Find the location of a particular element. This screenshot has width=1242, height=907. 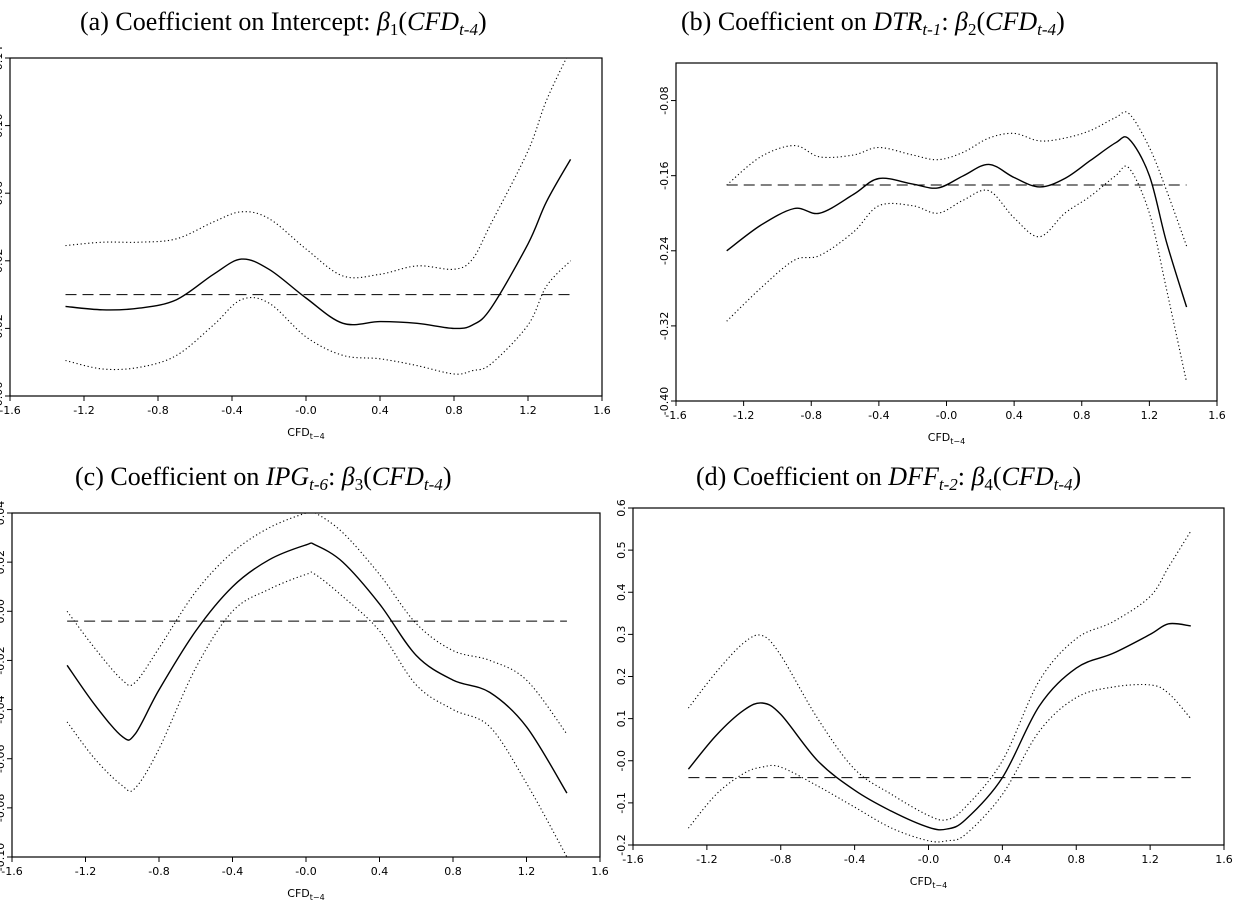

panel-d-xtick-label: 1.6 is located at coordinates (1224, 859).